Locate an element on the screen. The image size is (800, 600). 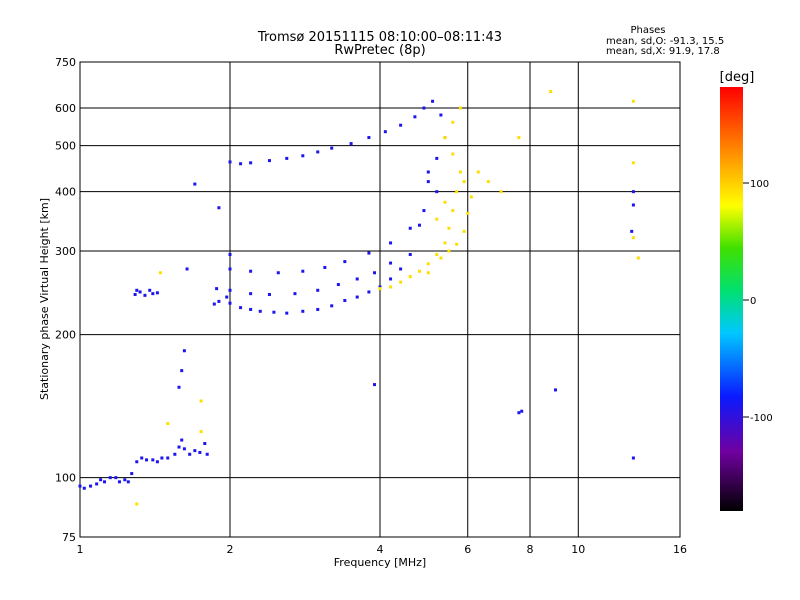
chart-subtitle: RwPretec (8p) is located at coordinates (379, 50).